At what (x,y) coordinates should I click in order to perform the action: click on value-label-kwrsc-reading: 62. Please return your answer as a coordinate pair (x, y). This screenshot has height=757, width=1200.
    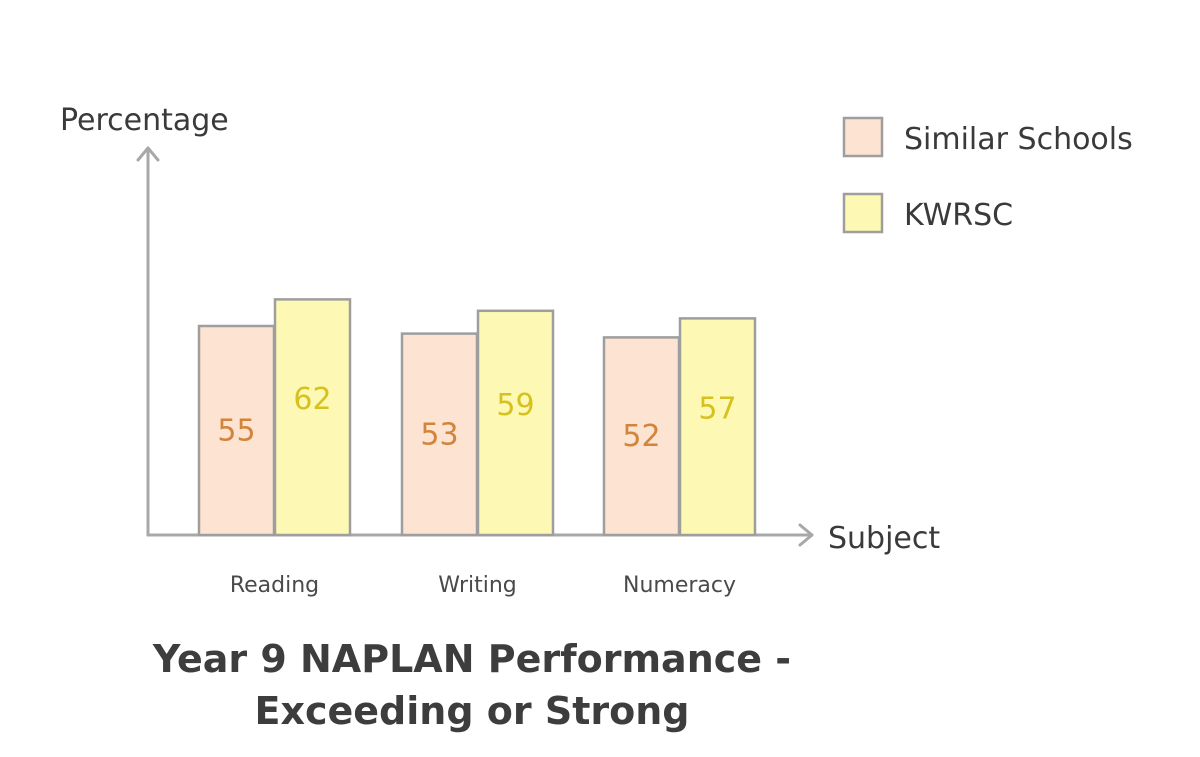
    Looking at the image, I should click on (312, 399).